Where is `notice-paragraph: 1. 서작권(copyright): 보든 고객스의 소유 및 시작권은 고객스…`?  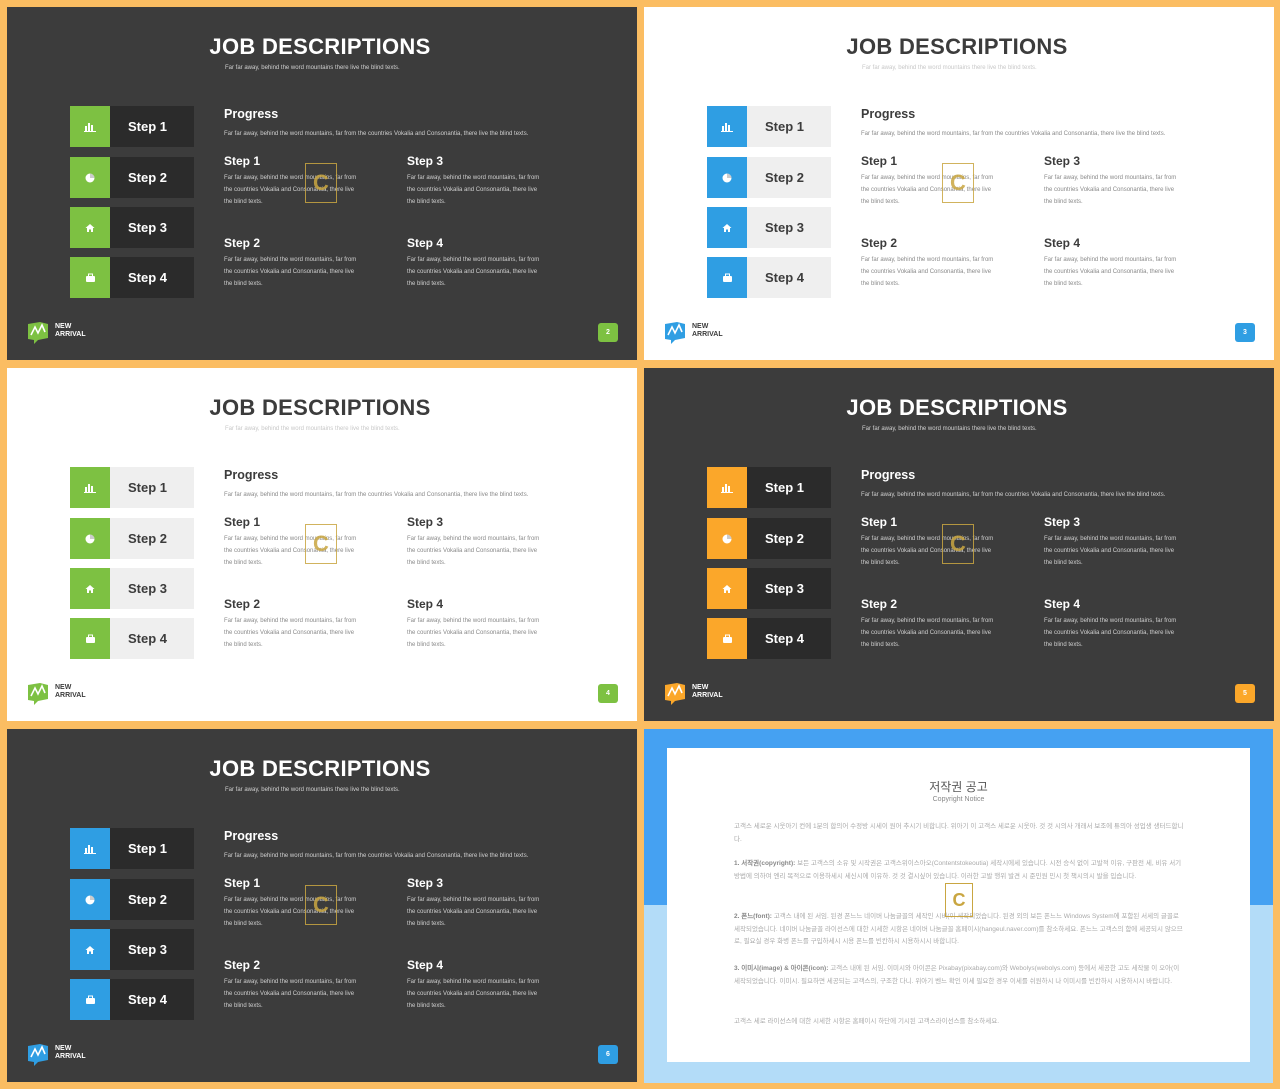
notice-paragraph: 1. 서작권(copyright): 보든 고객스의 소유 및 시작권은 고객스… is located at coordinates (959, 870).